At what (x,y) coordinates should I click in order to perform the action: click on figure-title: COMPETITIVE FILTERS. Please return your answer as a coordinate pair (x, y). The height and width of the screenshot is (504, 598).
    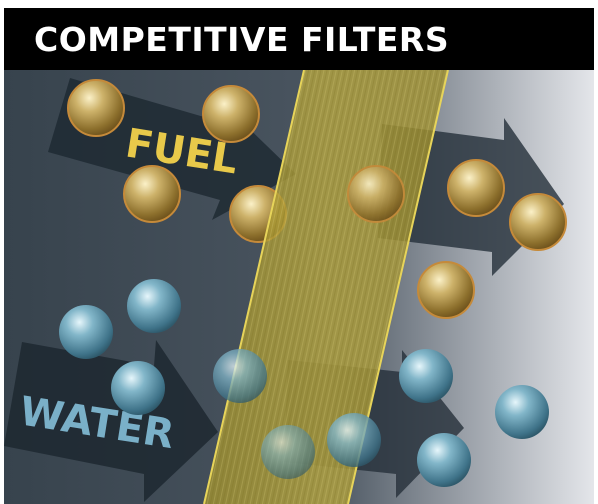
    Looking at the image, I should click on (242, 39).